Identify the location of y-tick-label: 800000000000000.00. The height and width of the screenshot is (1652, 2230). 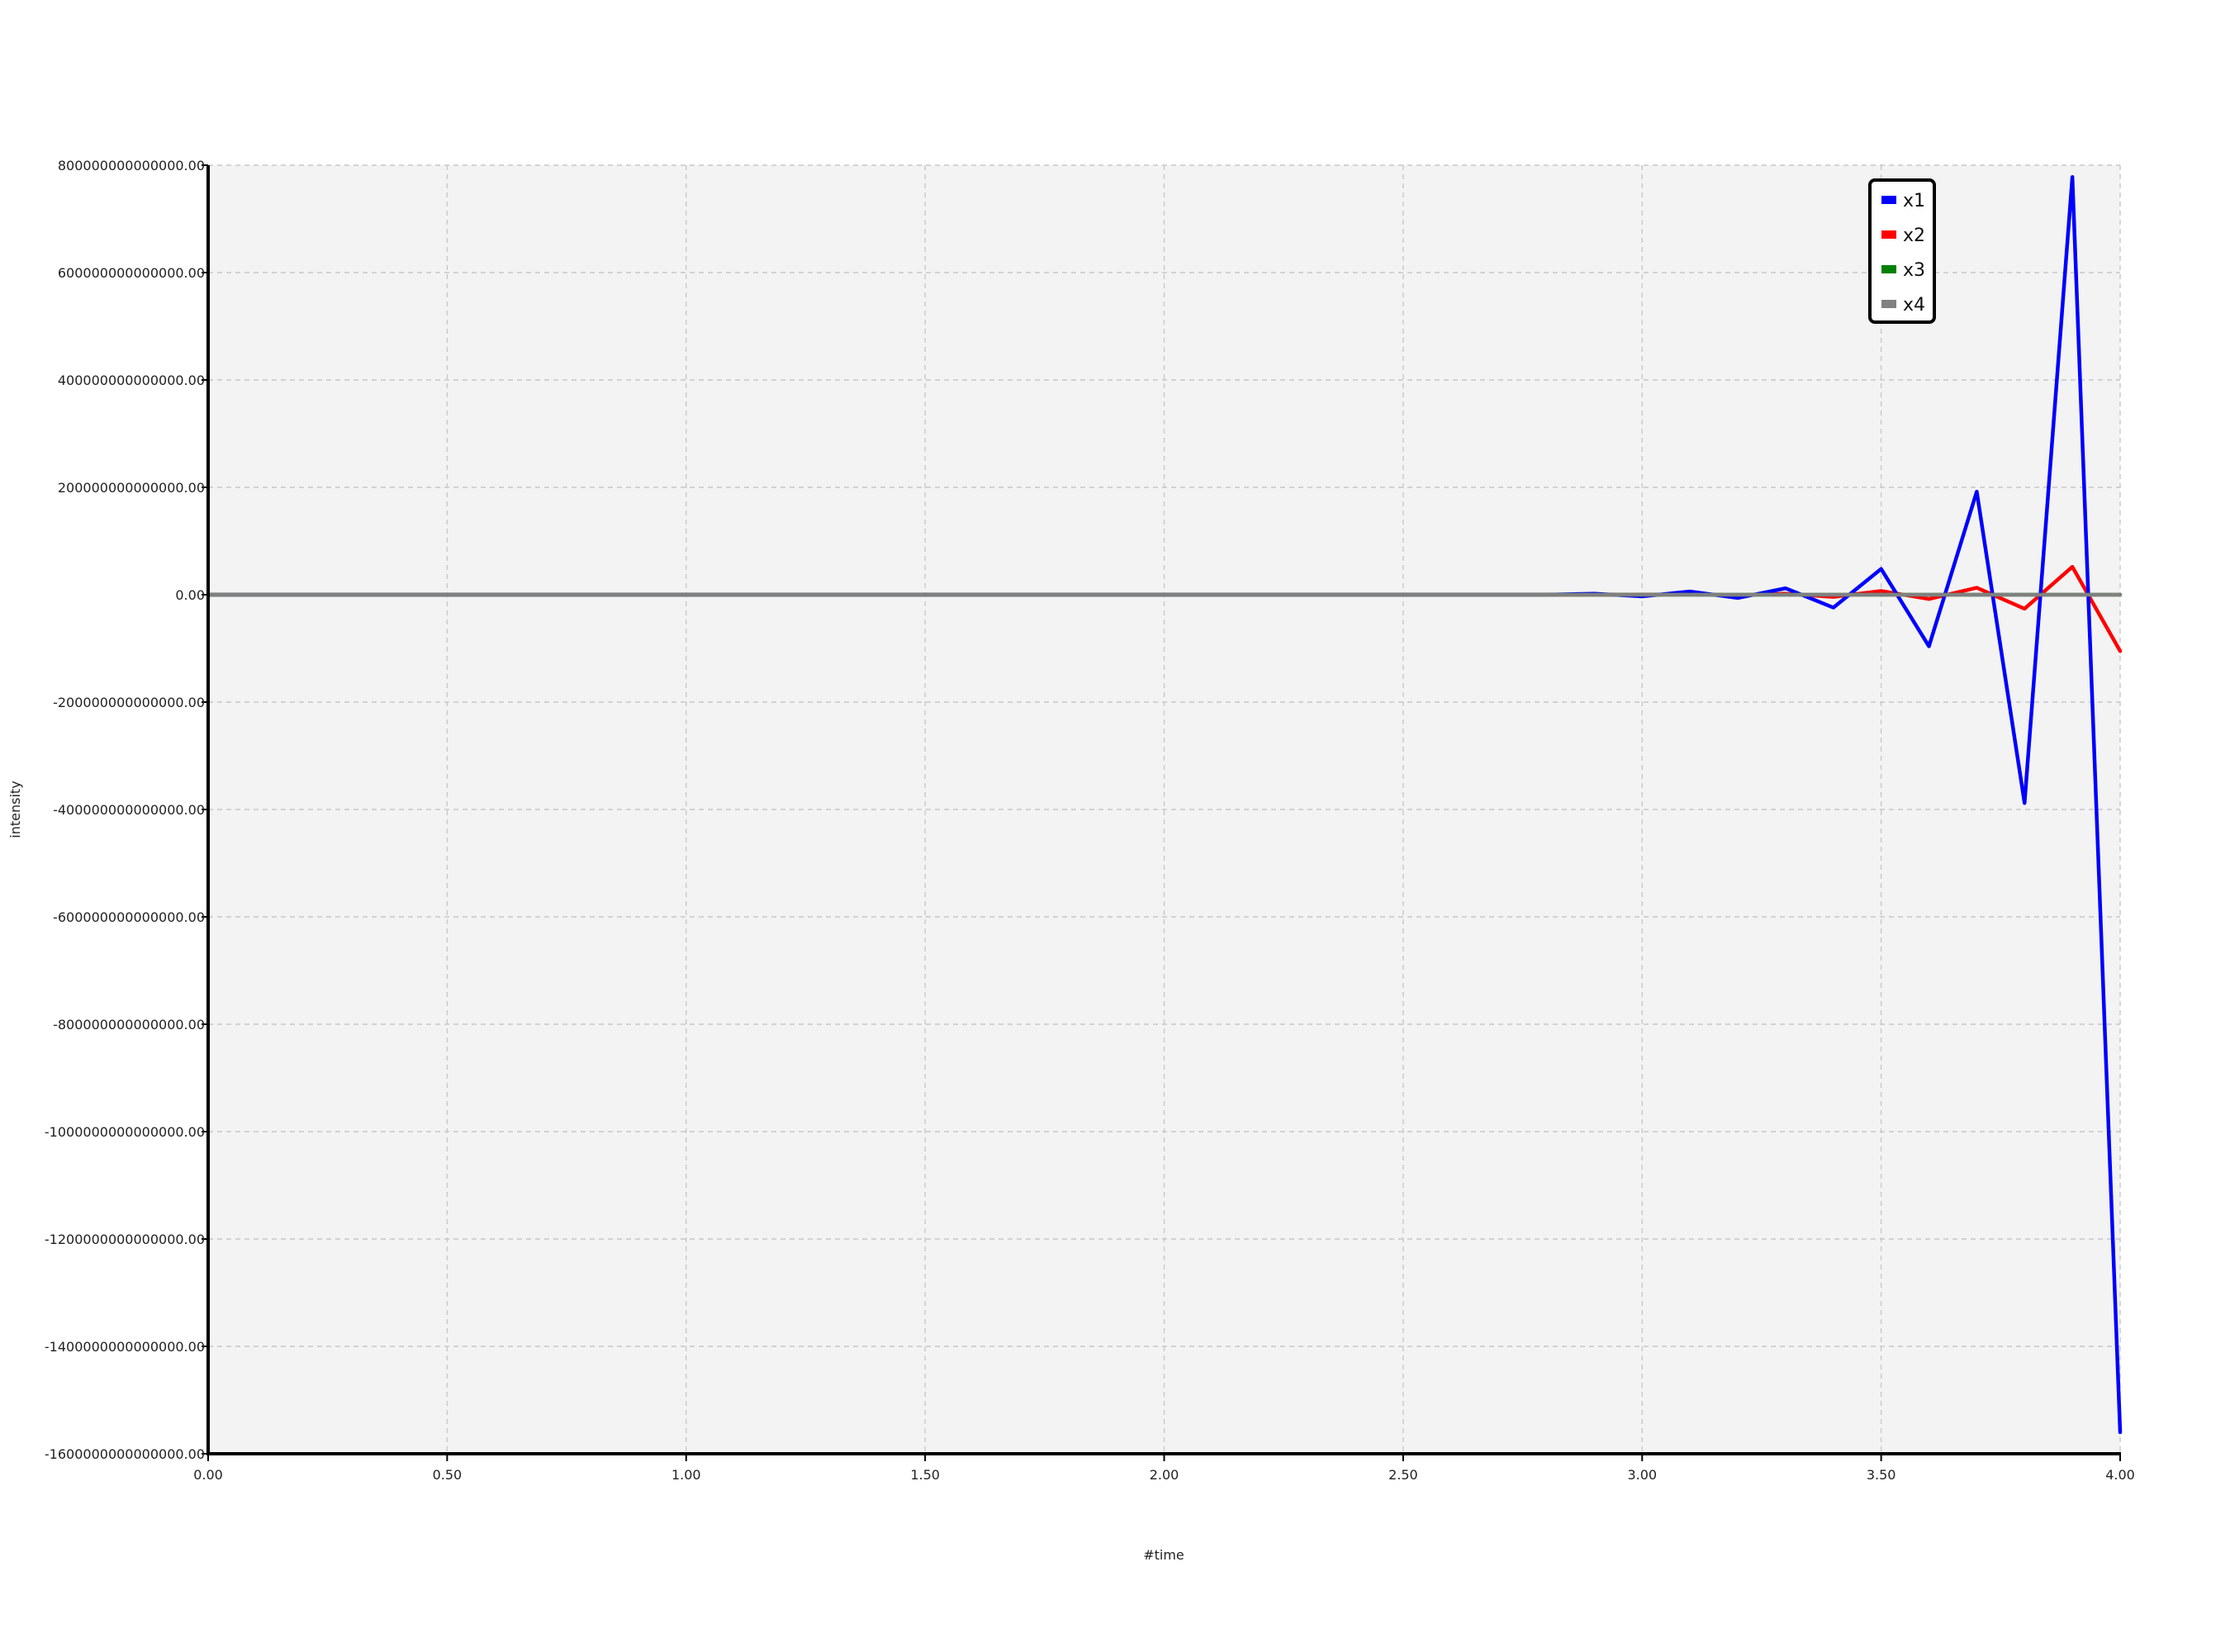
(131, 165).